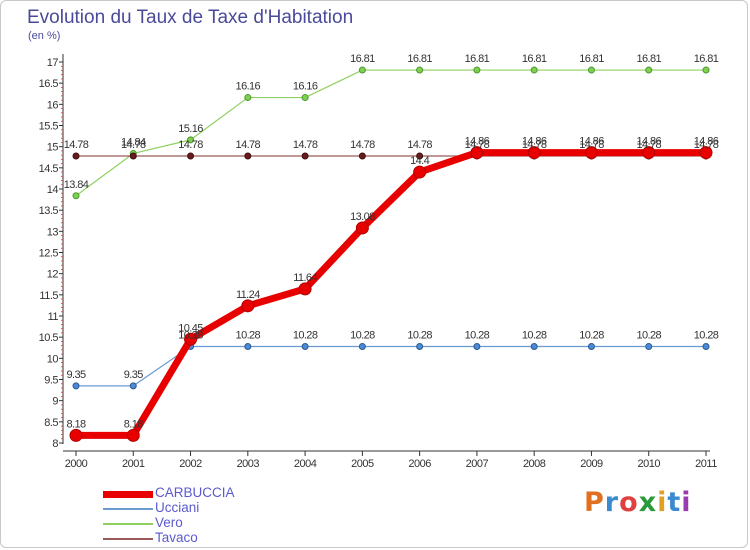 The image size is (750, 550). I want to click on y-tick-label: 15, so click(53, 148).